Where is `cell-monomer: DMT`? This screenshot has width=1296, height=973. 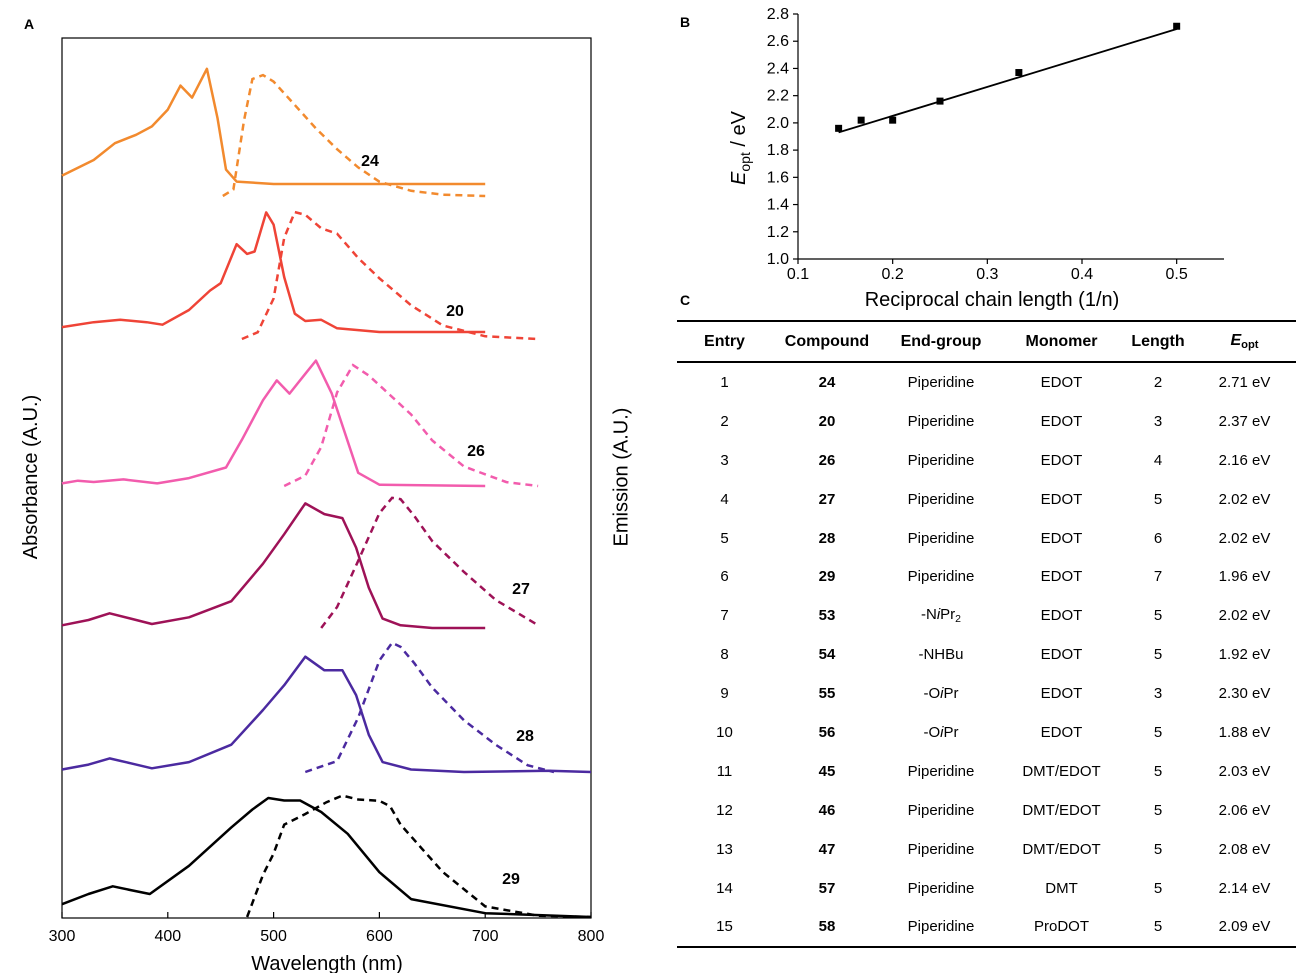 cell-monomer: DMT is located at coordinates (1061, 888).